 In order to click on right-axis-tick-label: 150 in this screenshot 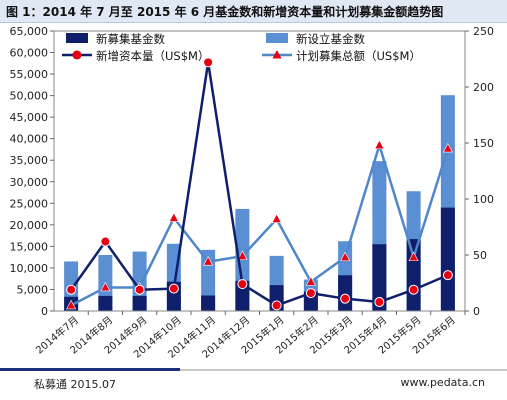, I will do `click(483, 143)`.